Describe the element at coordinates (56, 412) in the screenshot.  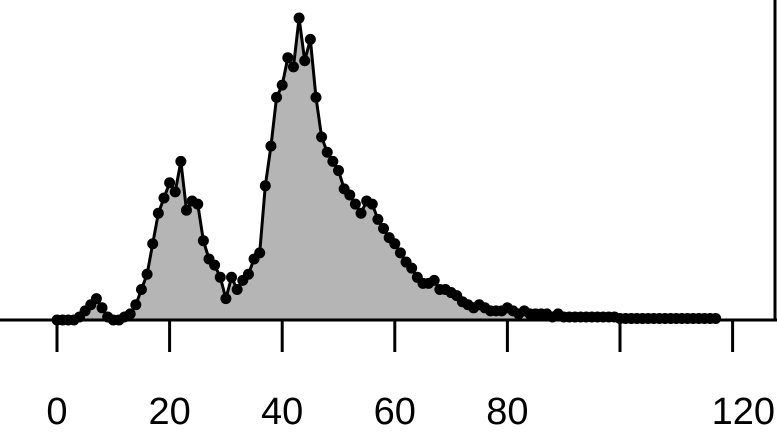
I see `x-tick-label: 0` at that location.